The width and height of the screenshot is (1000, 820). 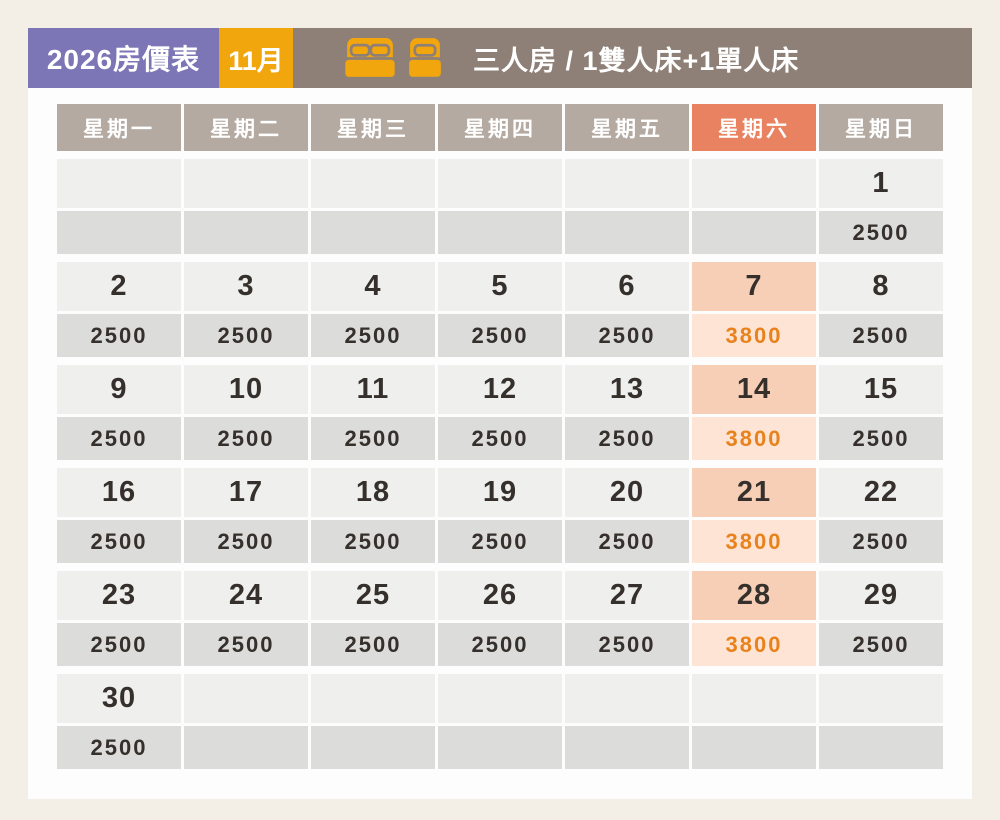 I want to click on day-cell-19: 19, so click(x=500, y=492).